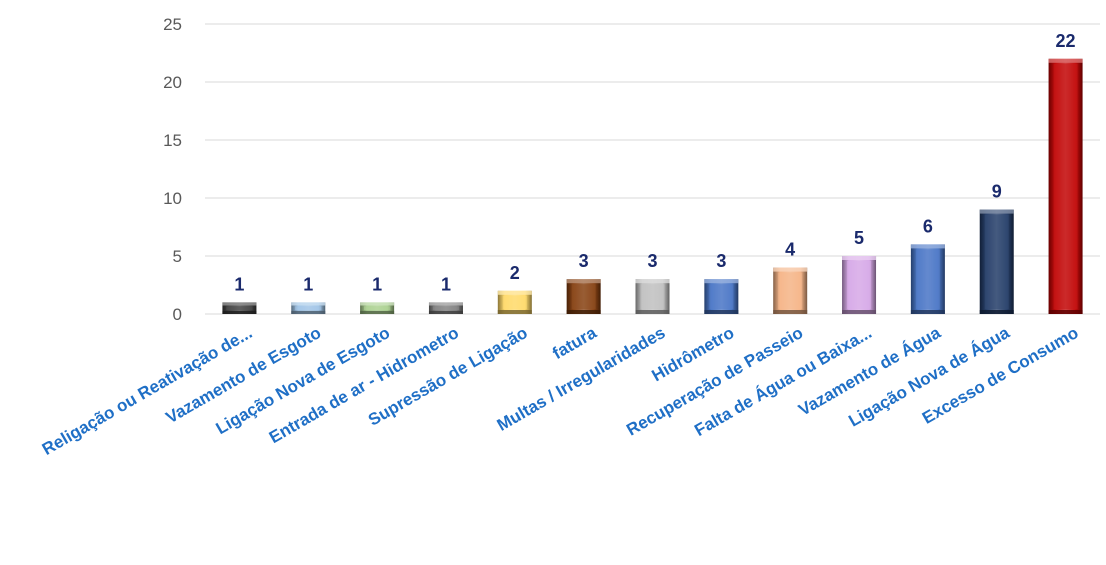  I want to click on x-tick-label: fatura, so click(574, 343).